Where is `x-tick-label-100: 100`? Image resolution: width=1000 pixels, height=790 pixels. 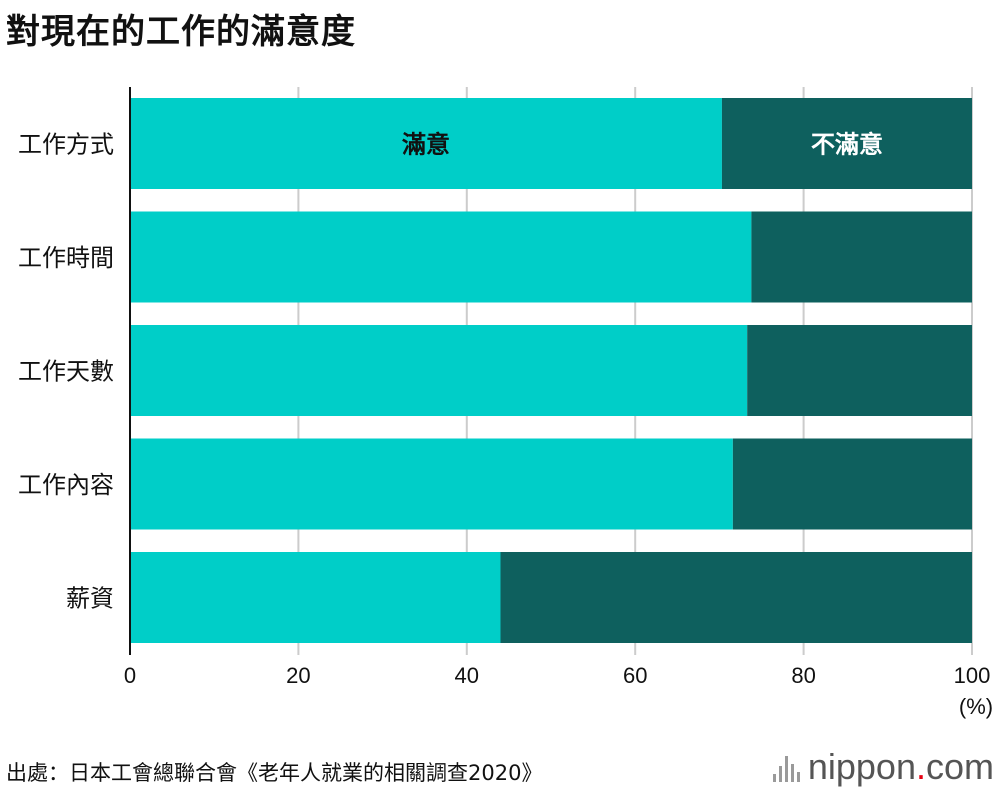 x-tick-label-100: 100 is located at coordinates (972, 675).